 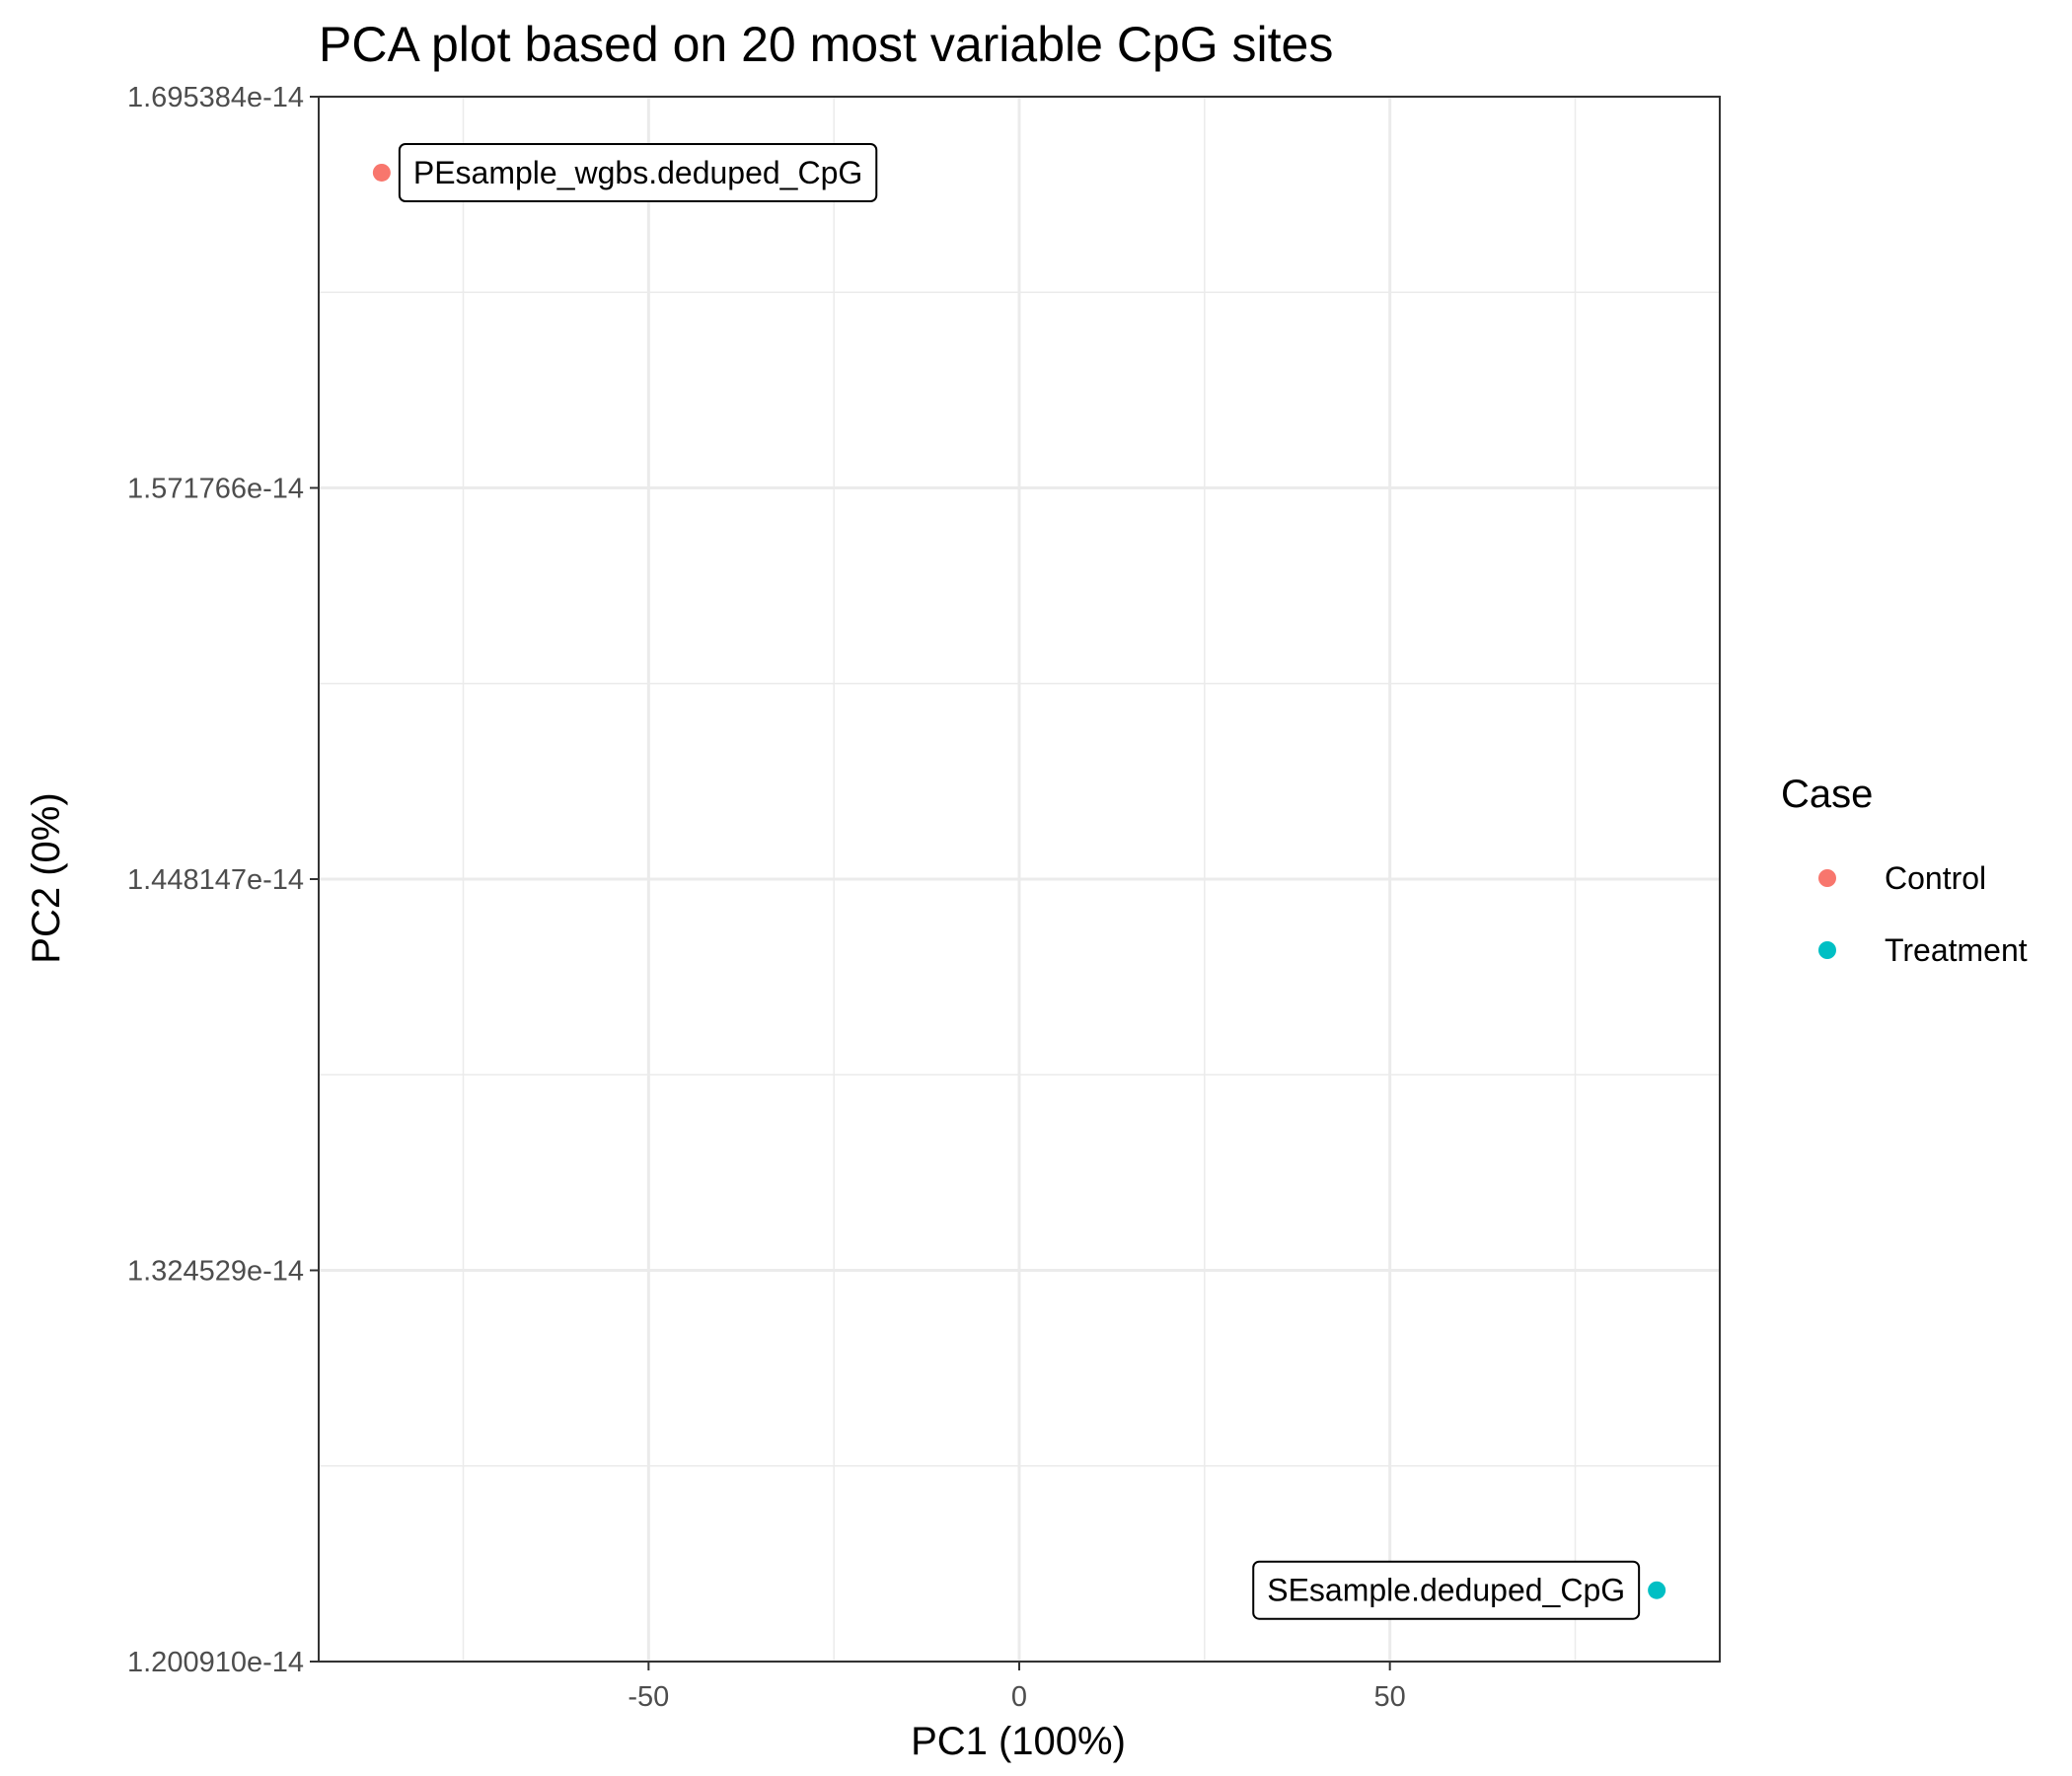 I want to click on x-axis-title: PC1 (100%), so click(x=1018, y=1742).